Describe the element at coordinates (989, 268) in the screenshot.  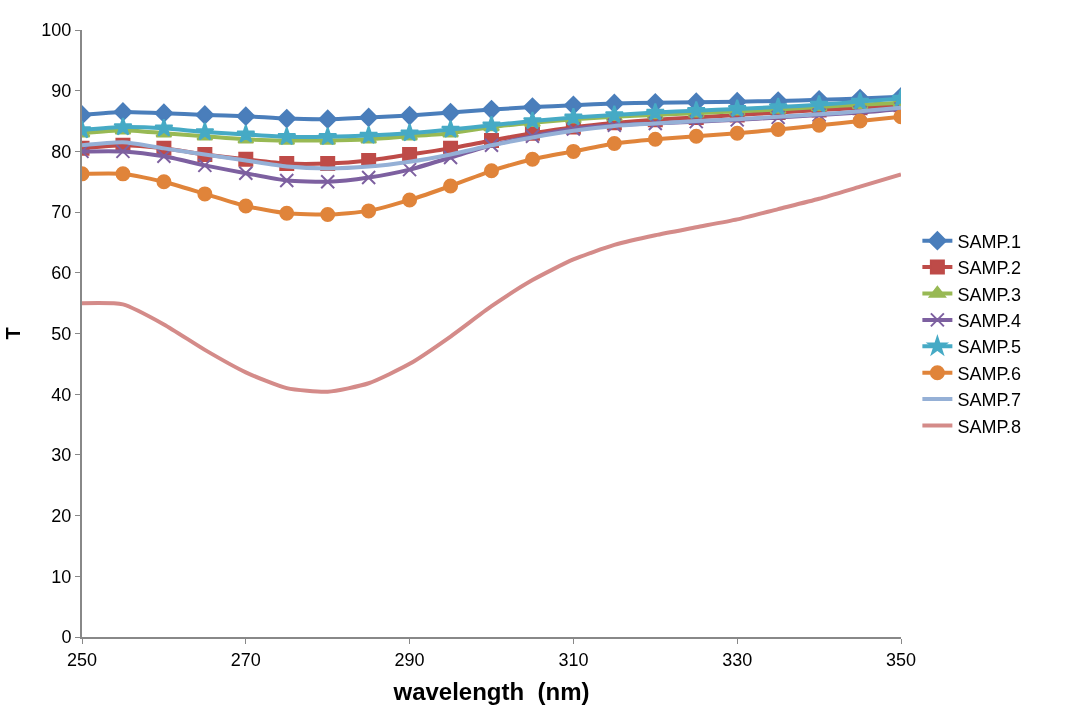
I see `legend-label: SAMP.2` at that location.